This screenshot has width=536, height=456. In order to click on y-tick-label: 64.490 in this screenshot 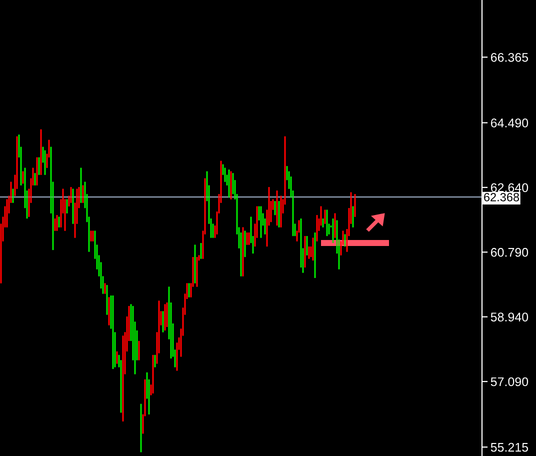, I will do `click(509, 123)`.